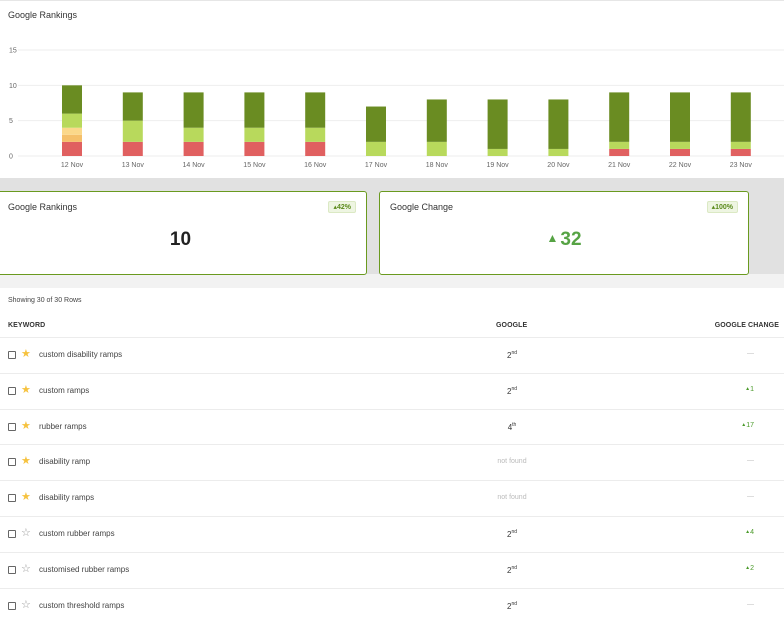 The width and height of the screenshot is (784, 624). What do you see at coordinates (63, 426) in the screenshot?
I see `keyword-text: rubber ramps` at bounding box center [63, 426].